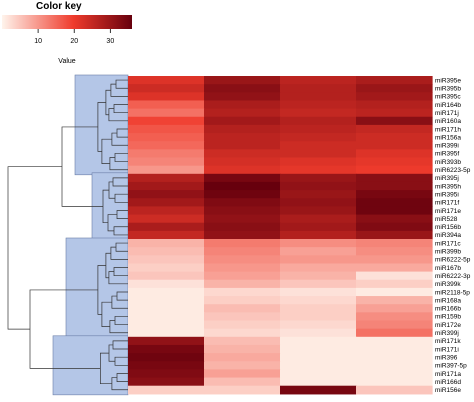 This screenshot has width=474, height=402. I want to click on row-label: miR393b, so click(448, 162).